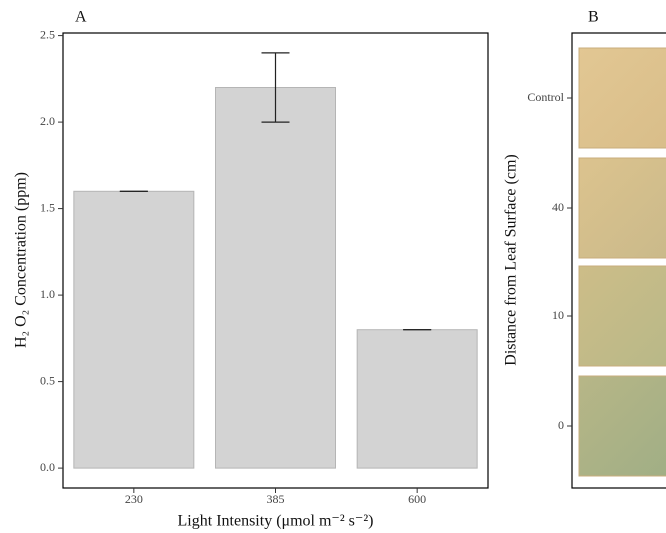 The width and height of the screenshot is (666, 533). I want to click on x-tick-label: 385, so click(276, 499).